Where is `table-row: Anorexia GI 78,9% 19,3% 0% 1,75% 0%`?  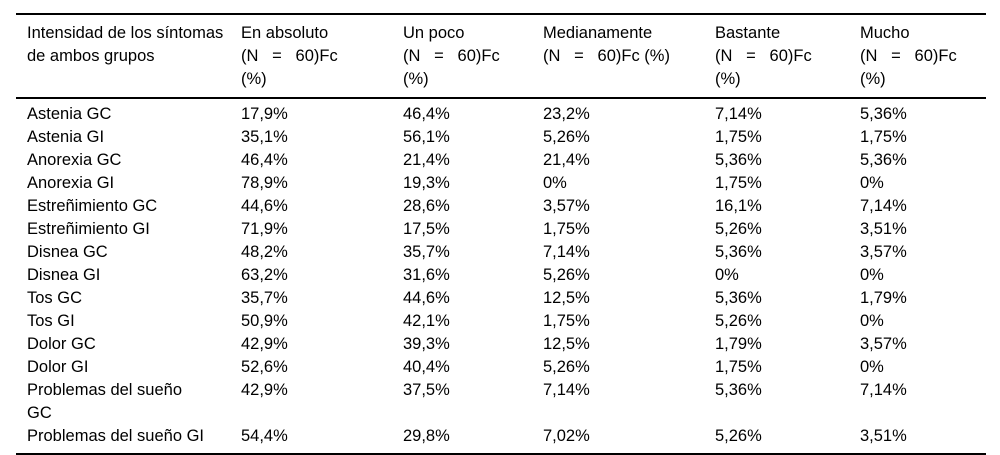
table-row: Anorexia GI 78,9% 19,3% 0% 1,75% 0% is located at coordinates (501, 183).